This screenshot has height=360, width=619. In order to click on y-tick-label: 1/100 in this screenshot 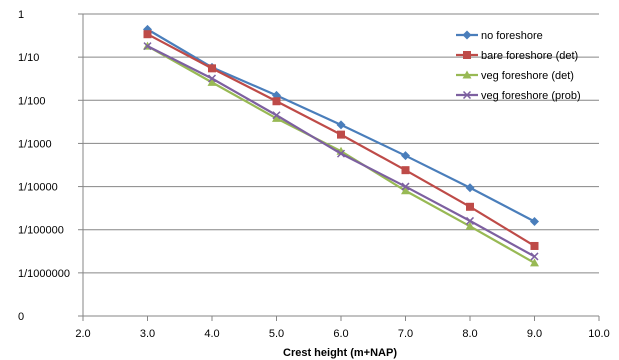, I will do `click(32, 101)`.